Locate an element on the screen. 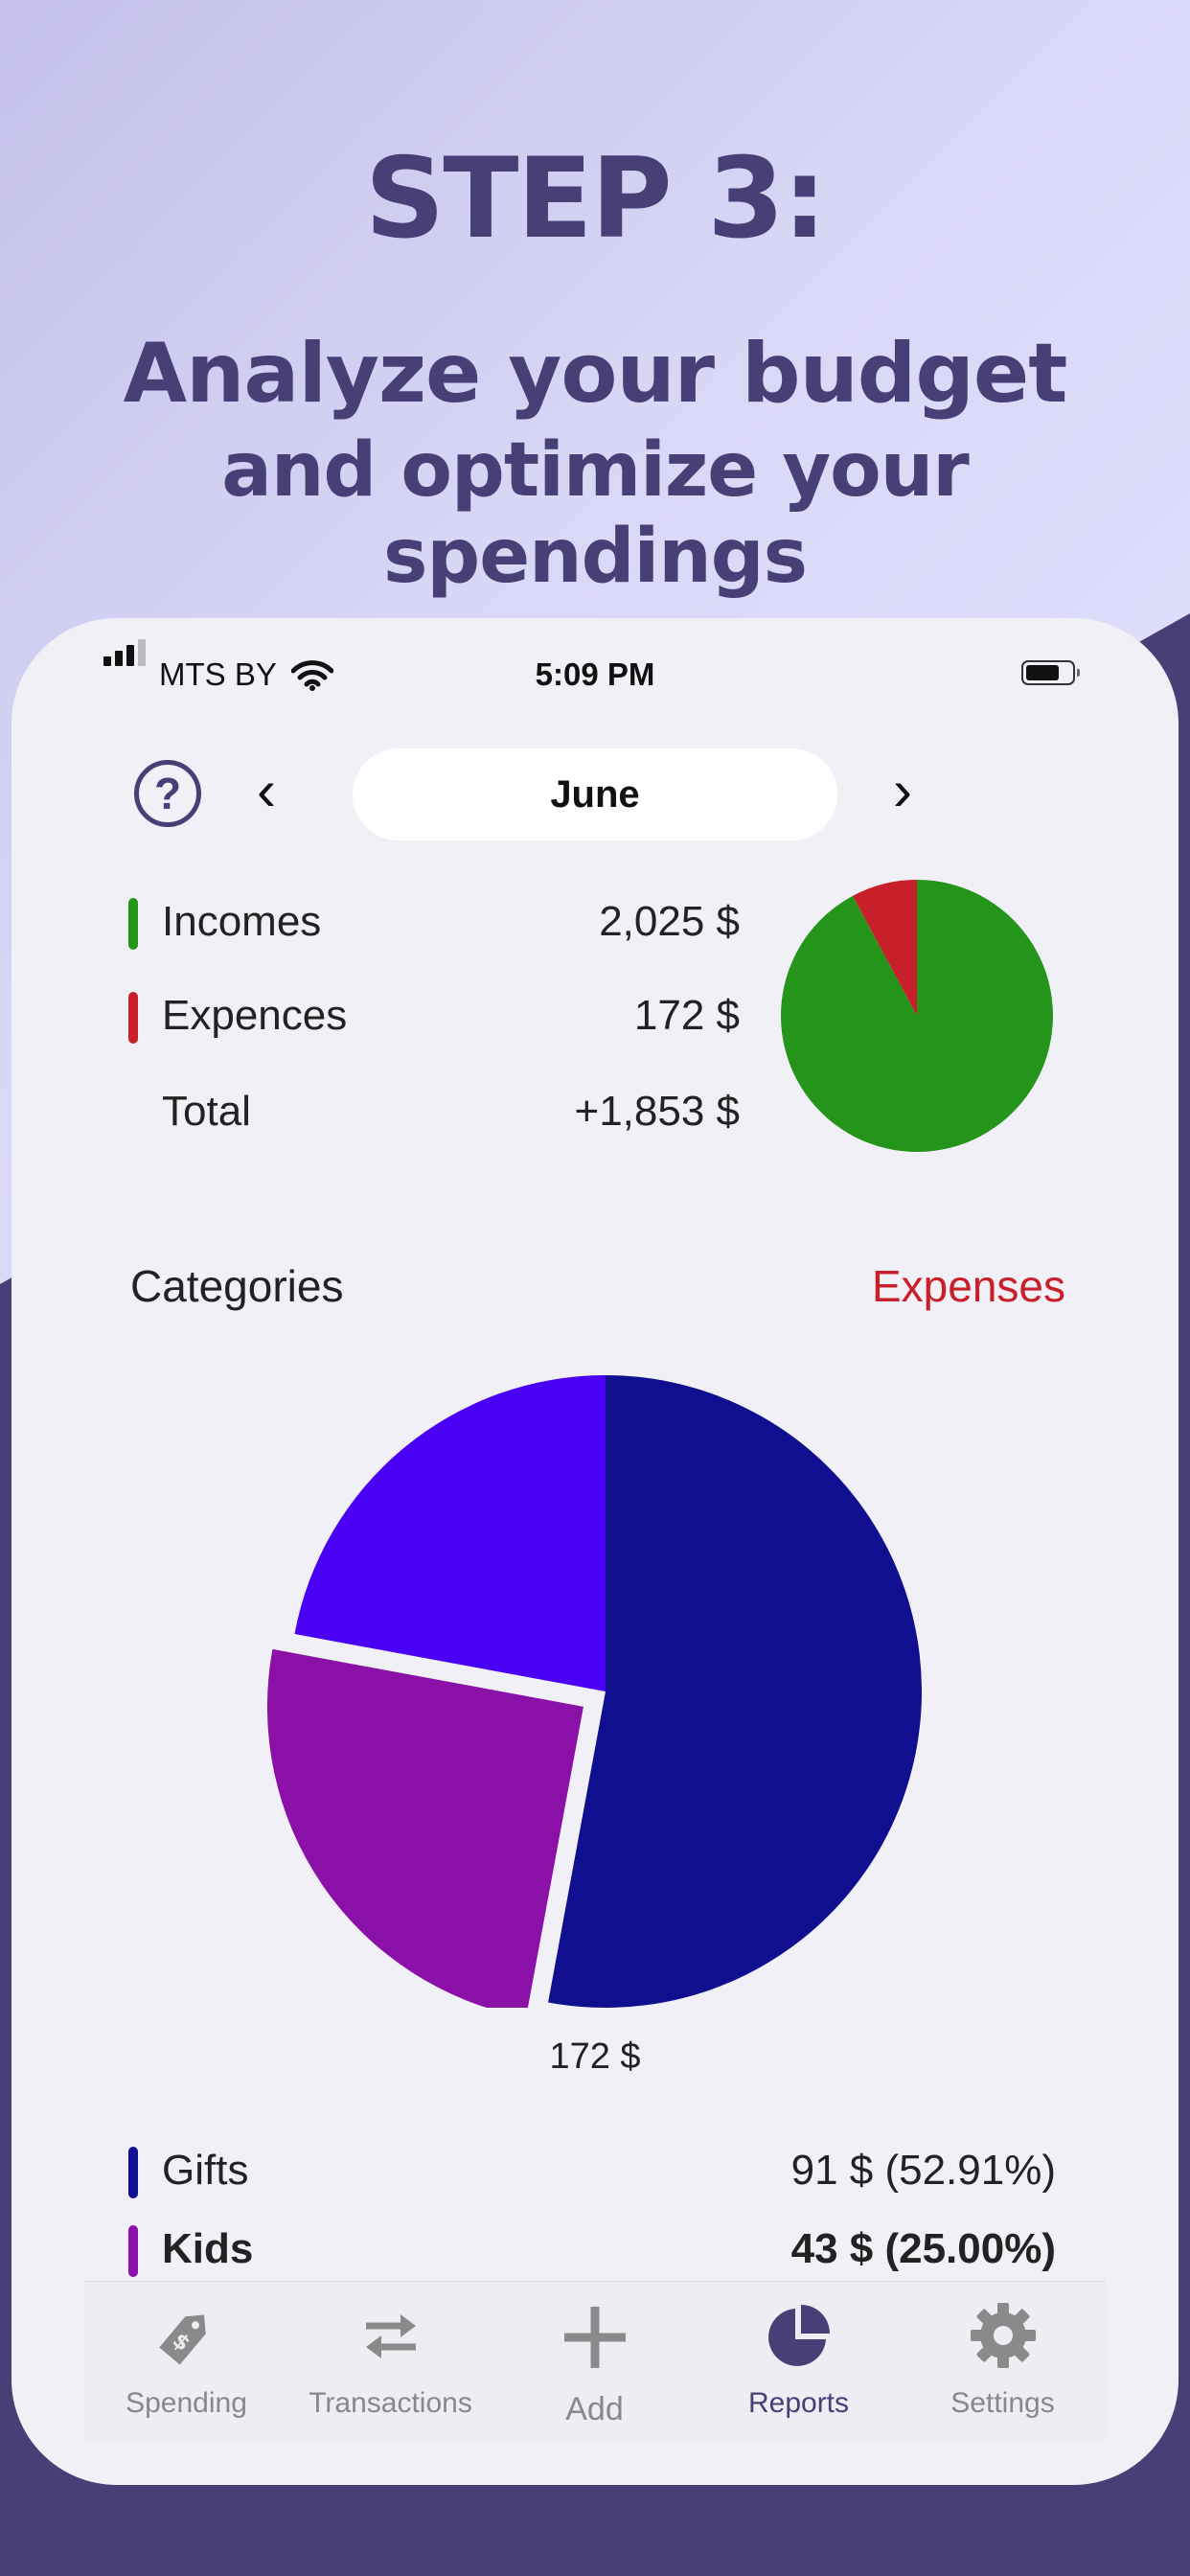 This screenshot has width=1190, height=2576. categories-pie-chart is located at coordinates (594, 1691).